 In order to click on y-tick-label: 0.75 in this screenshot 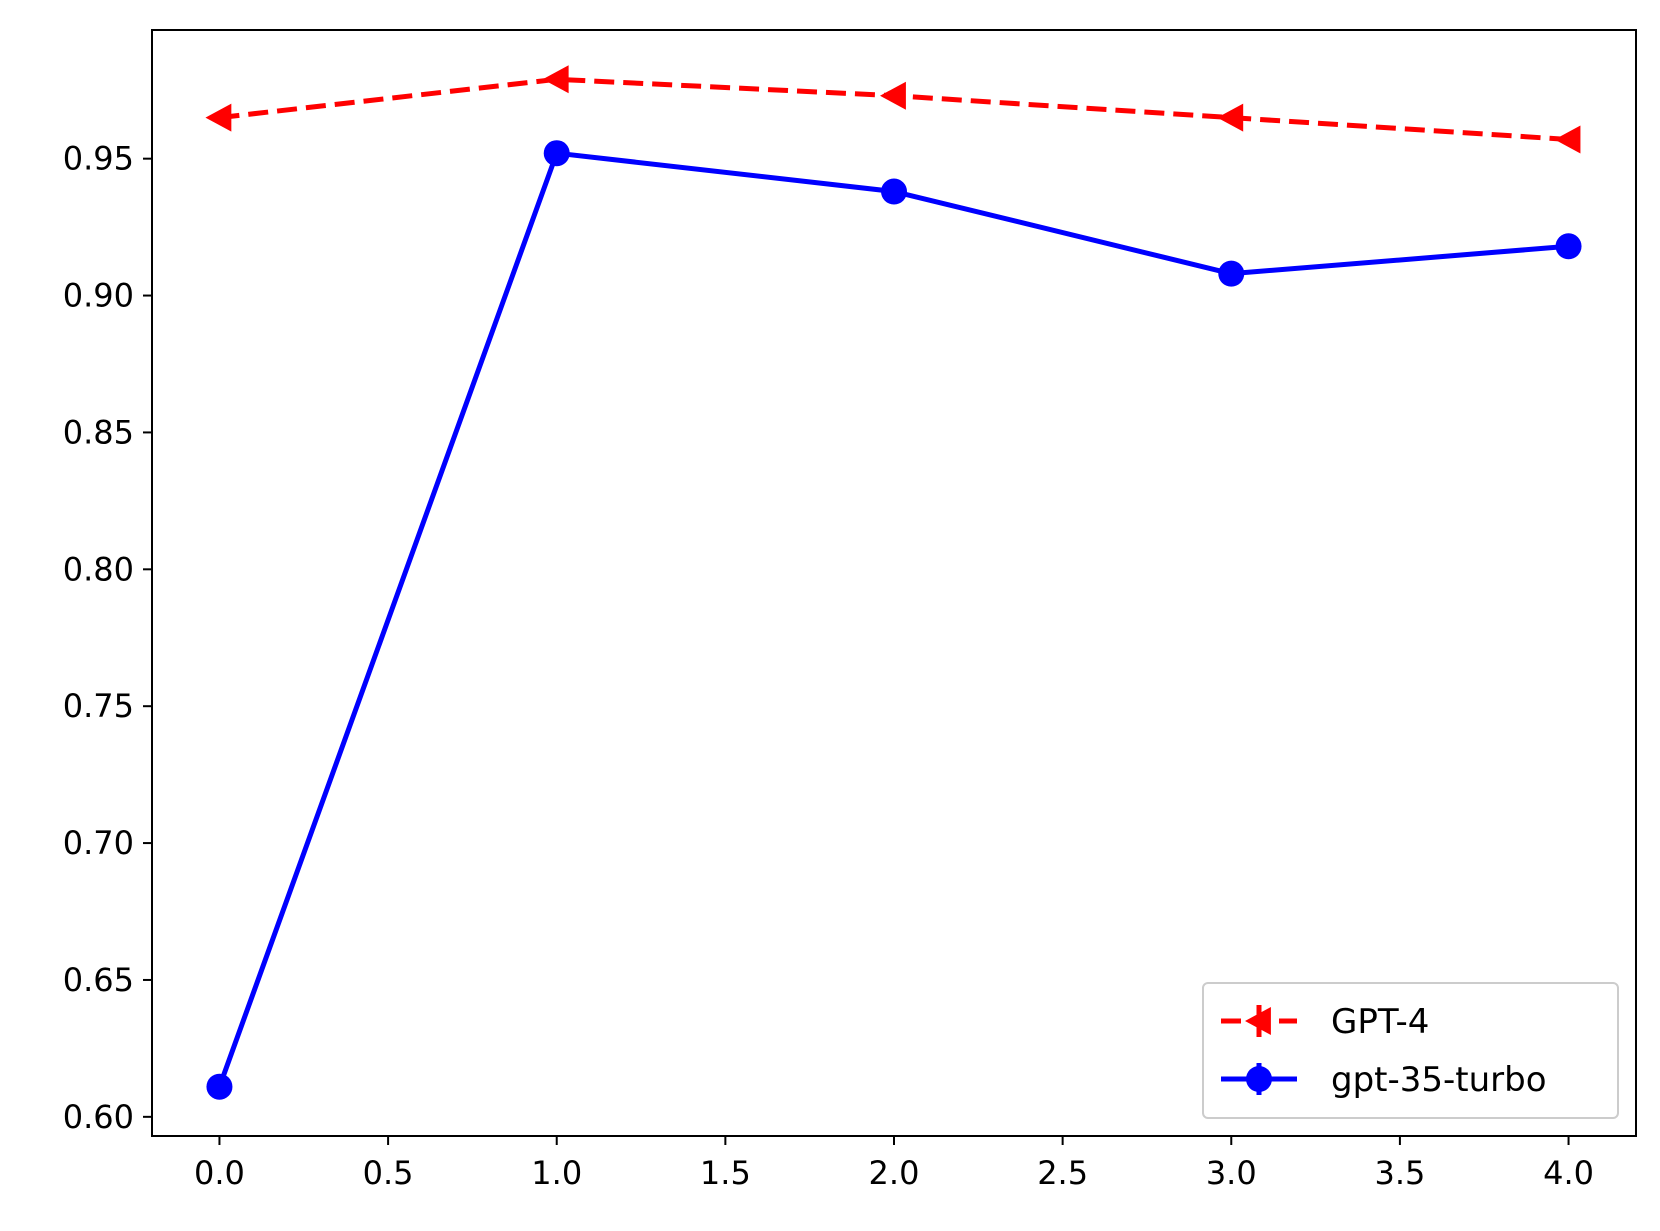, I will do `click(98, 706)`.